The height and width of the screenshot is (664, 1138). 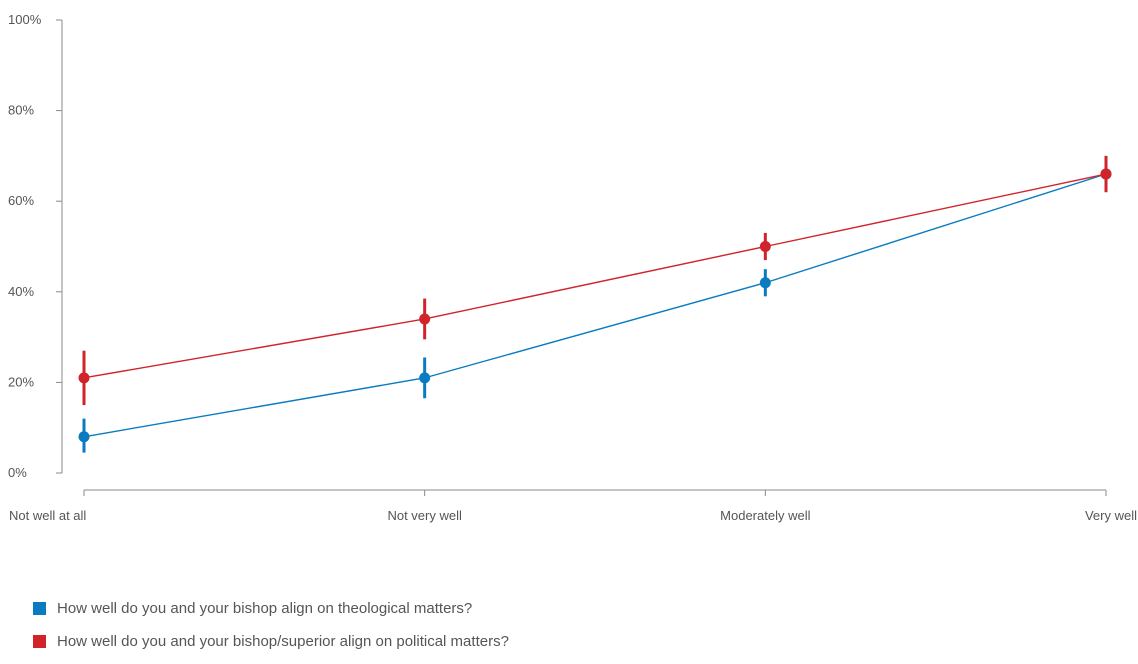 What do you see at coordinates (21, 291) in the screenshot?
I see `y-tick-label: 40%` at bounding box center [21, 291].